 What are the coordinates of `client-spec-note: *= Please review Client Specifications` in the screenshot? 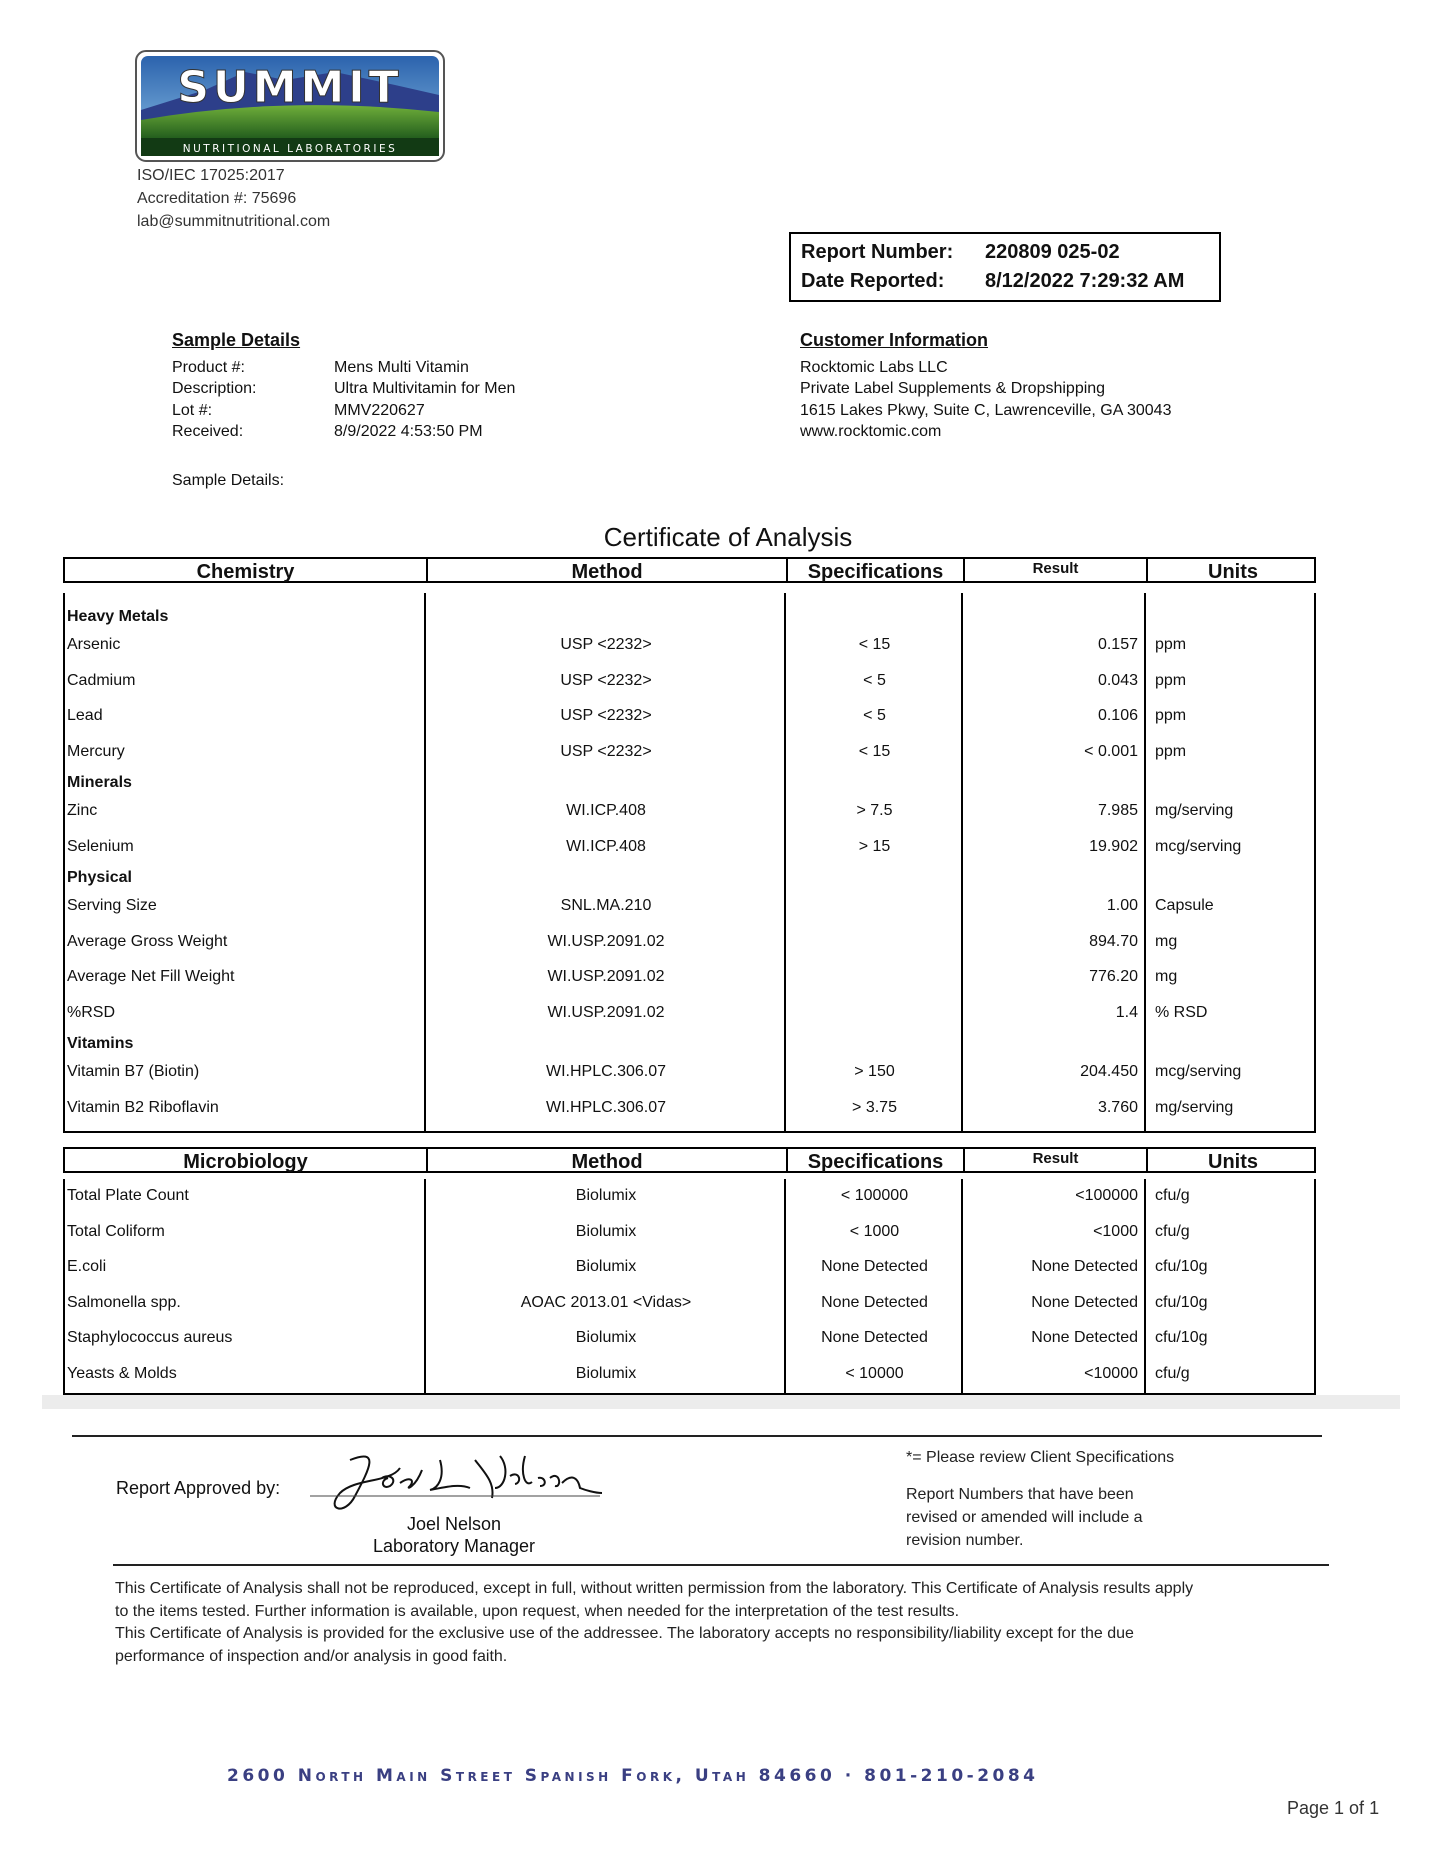 It's located at (1040, 1457).